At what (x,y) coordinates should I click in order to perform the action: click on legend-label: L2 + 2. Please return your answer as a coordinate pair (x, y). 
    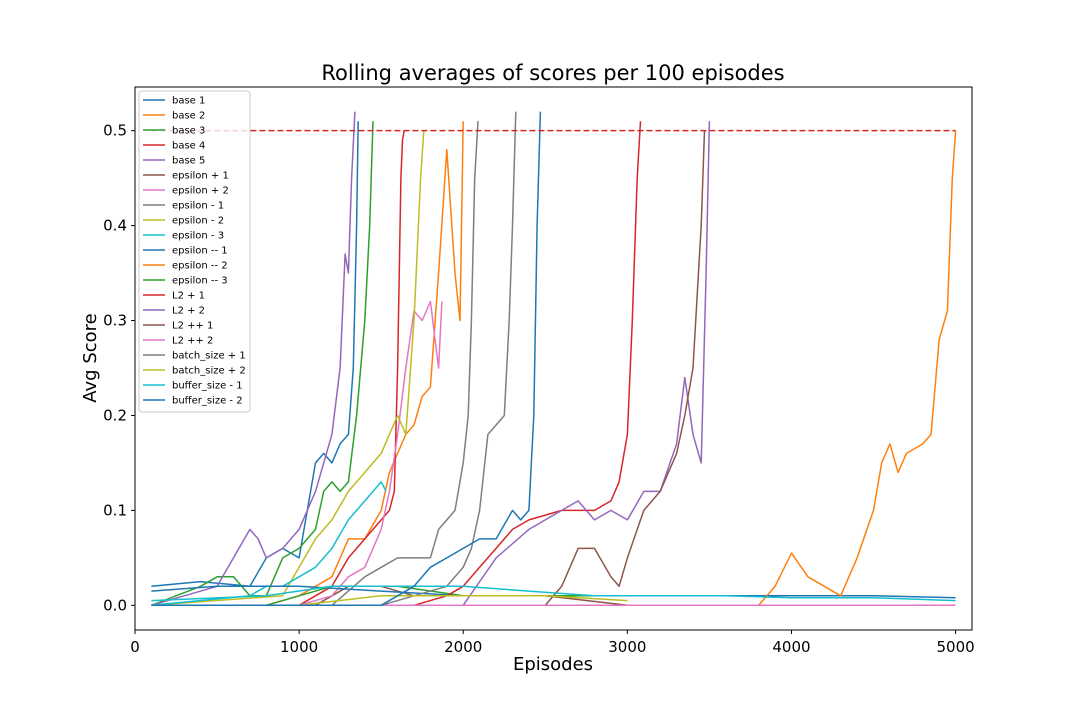
    Looking at the image, I should click on (188, 311).